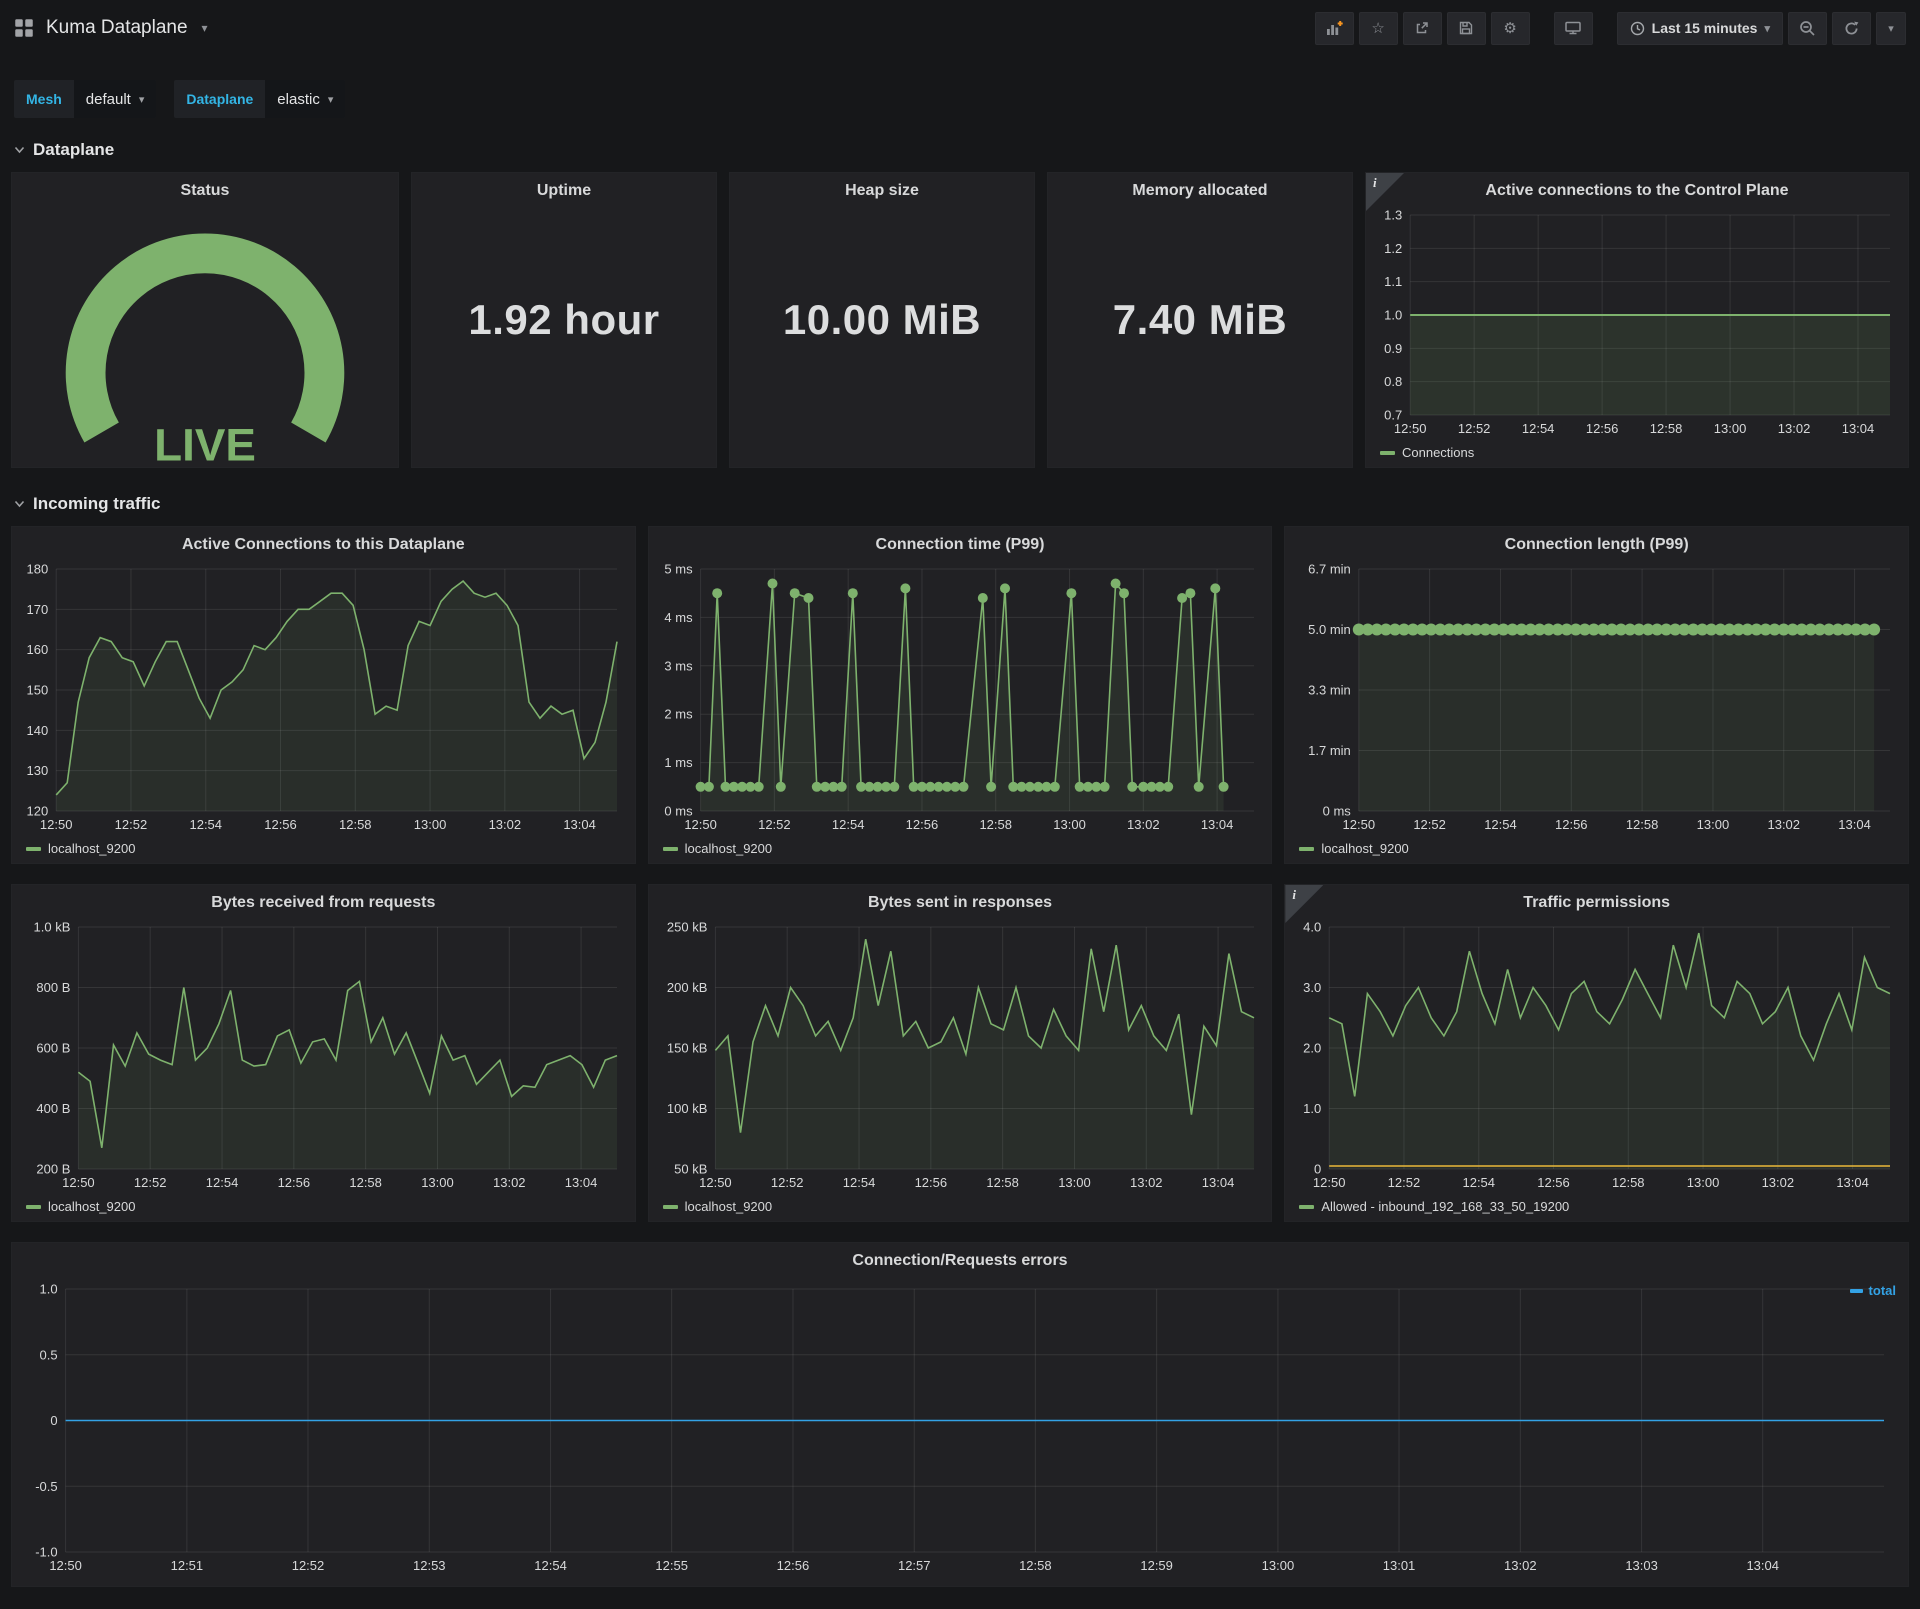 The height and width of the screenshot is (1609, 1920). What do you see at coordinates (220, 99) in the screenshot?
I see `dataplane-variable-label: Dataplane` at bounding box center [220, 99].